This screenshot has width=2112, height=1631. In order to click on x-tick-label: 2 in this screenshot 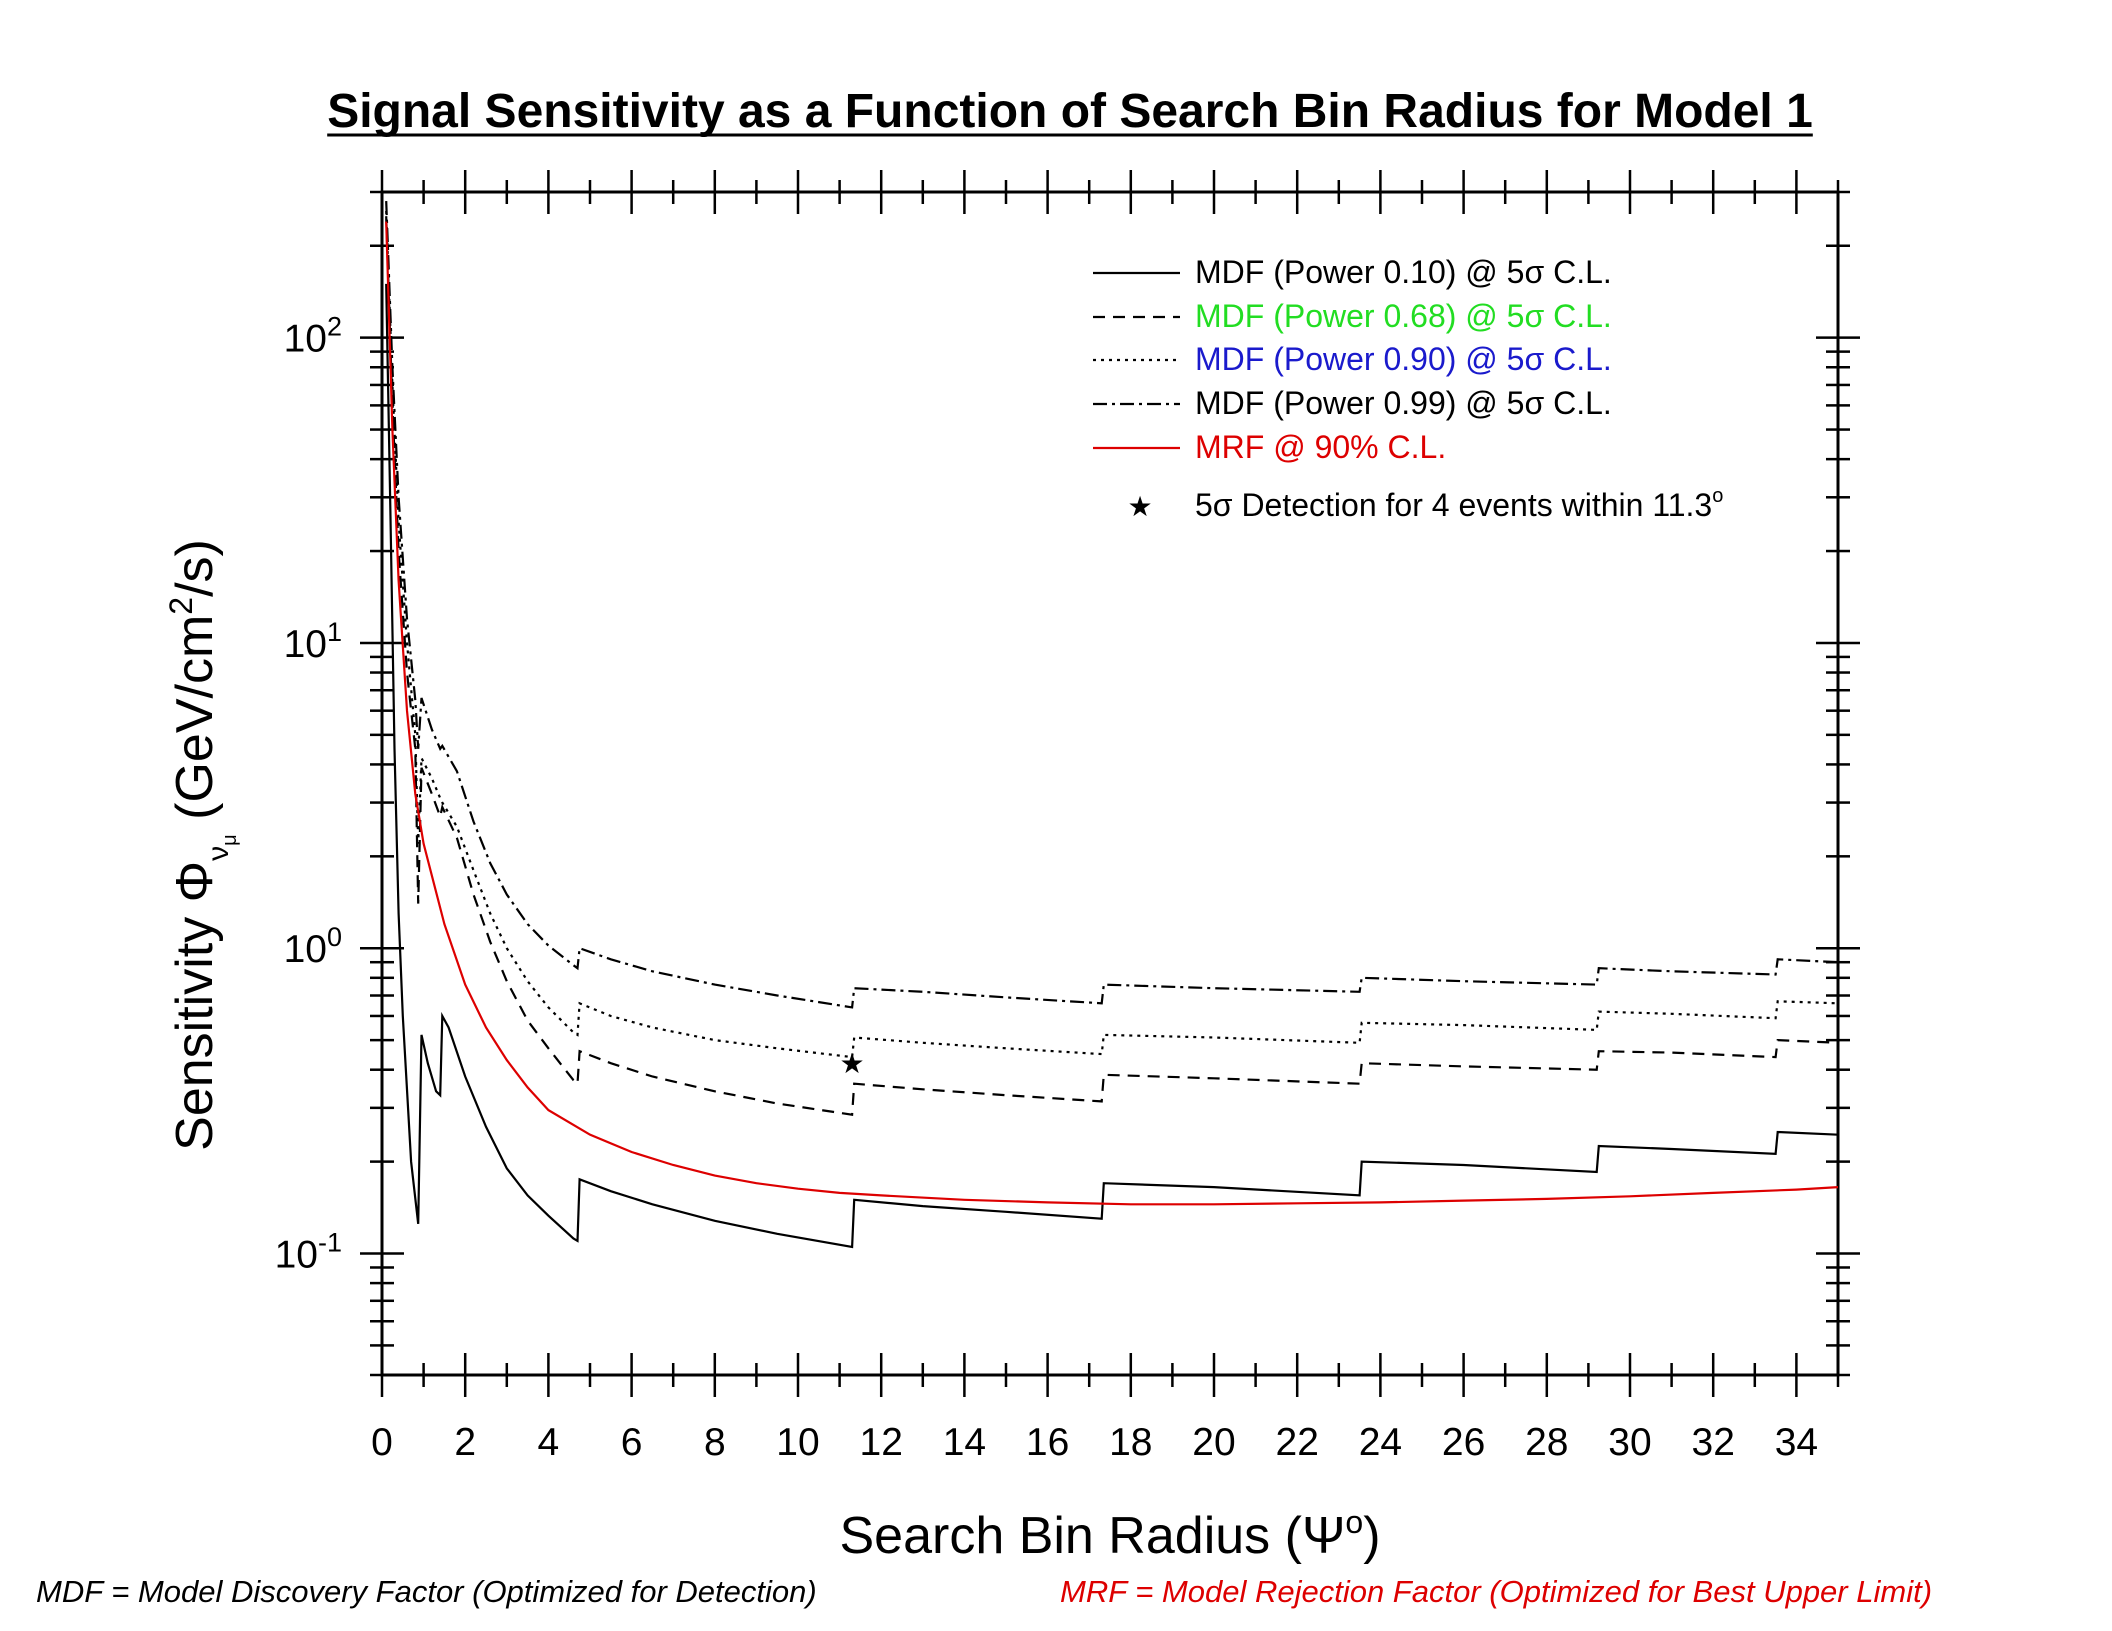, I will do `click(465, 1442)`.